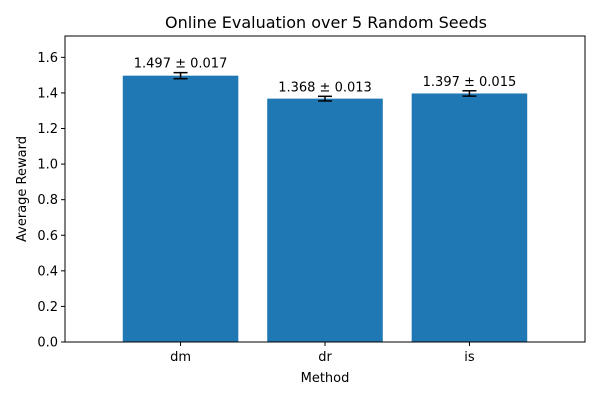  Describe the element at coordinates (470, 82) in the screenshot. I see `data-label-is: 1.397 ± 0.015` at that location.